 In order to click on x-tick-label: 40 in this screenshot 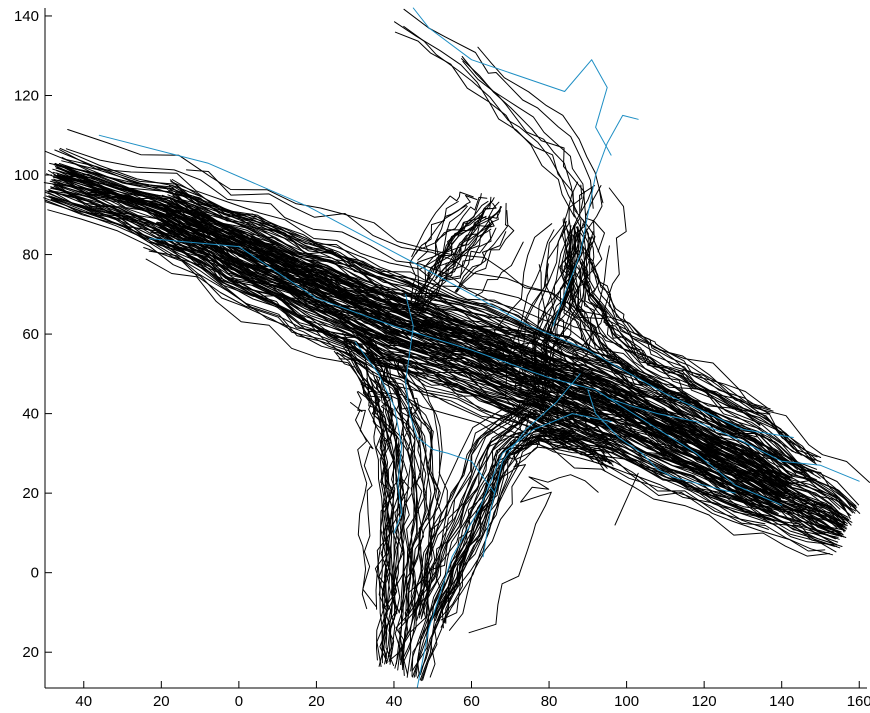, I will do `click(394, 701)`.